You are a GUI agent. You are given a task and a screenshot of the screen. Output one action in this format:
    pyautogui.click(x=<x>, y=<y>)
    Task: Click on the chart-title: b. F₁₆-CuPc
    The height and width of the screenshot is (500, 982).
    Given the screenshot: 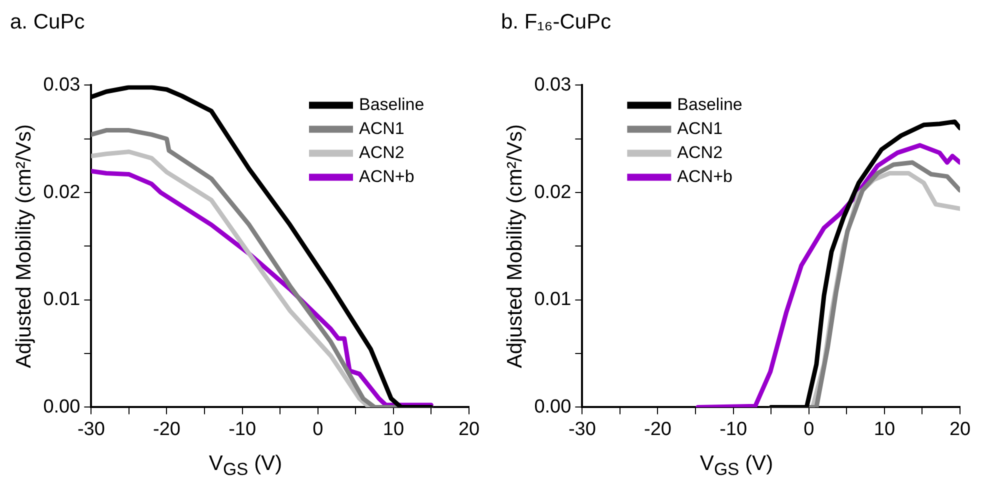 What is the action you would take?
    pyautogui.click(x=556, y=22)
    